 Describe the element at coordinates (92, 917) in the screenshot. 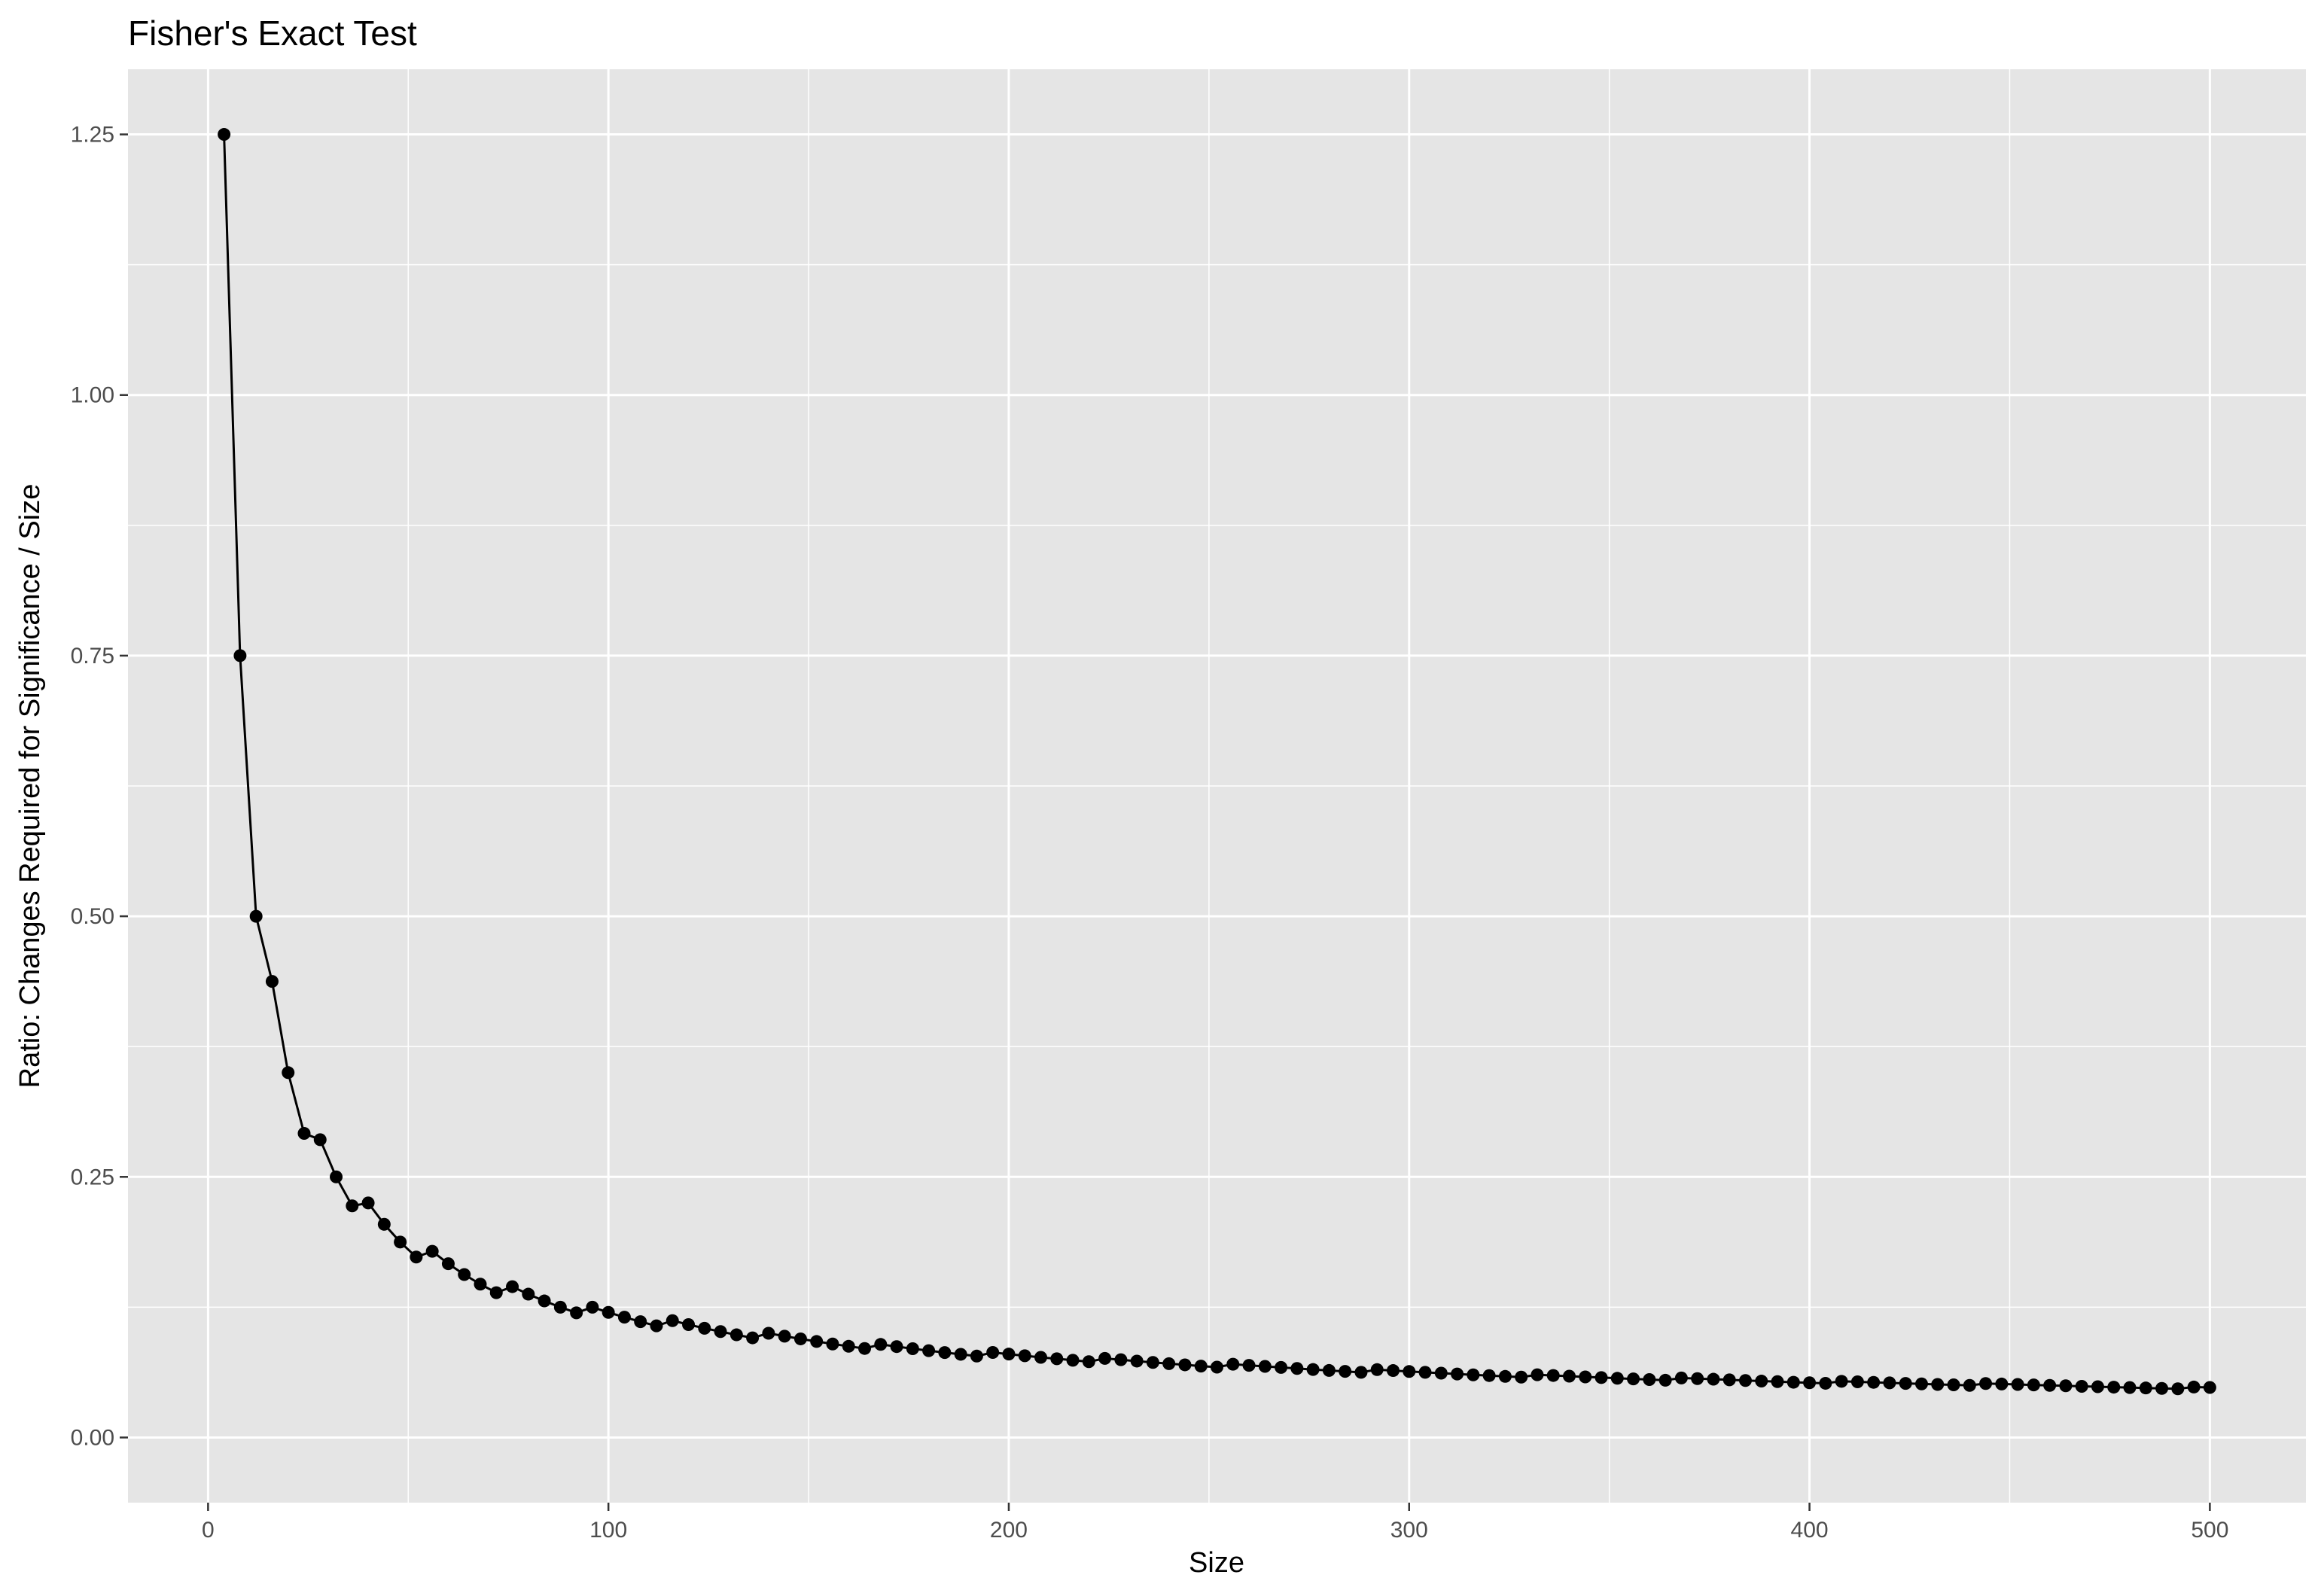

I see `y-tick-label: 0.50` at that location.